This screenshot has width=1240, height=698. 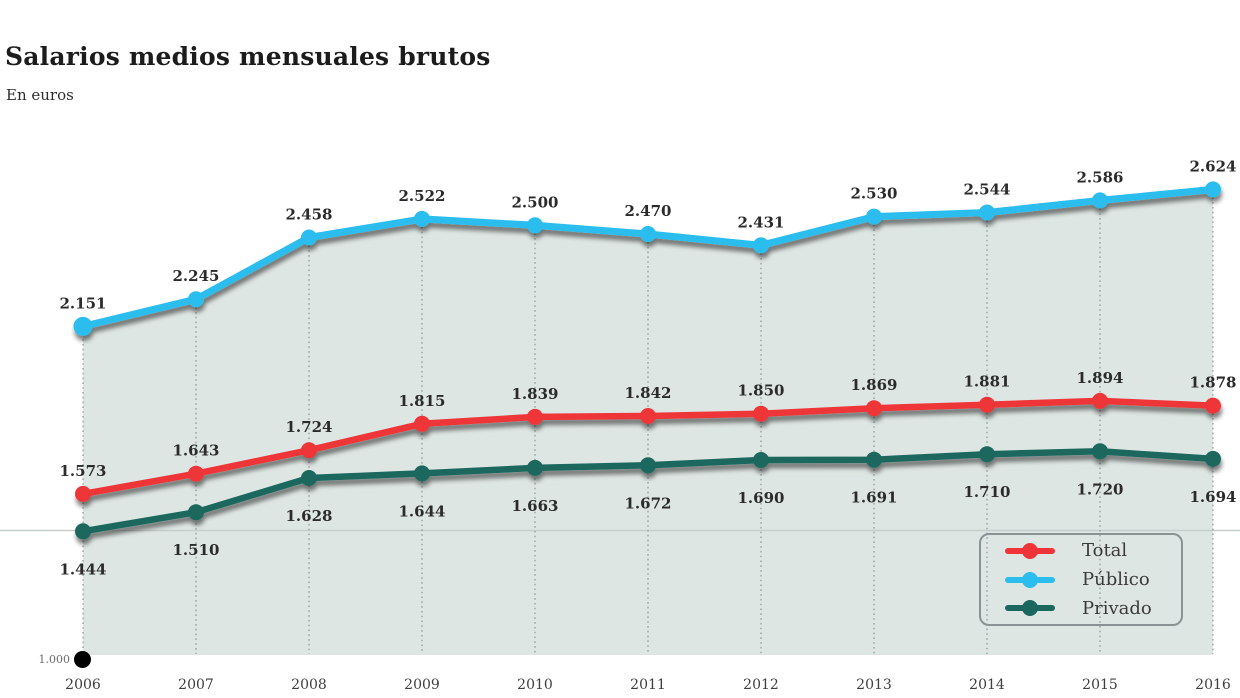 I want to click on legend: Total Público Privado, so click(x=1081, y=579).